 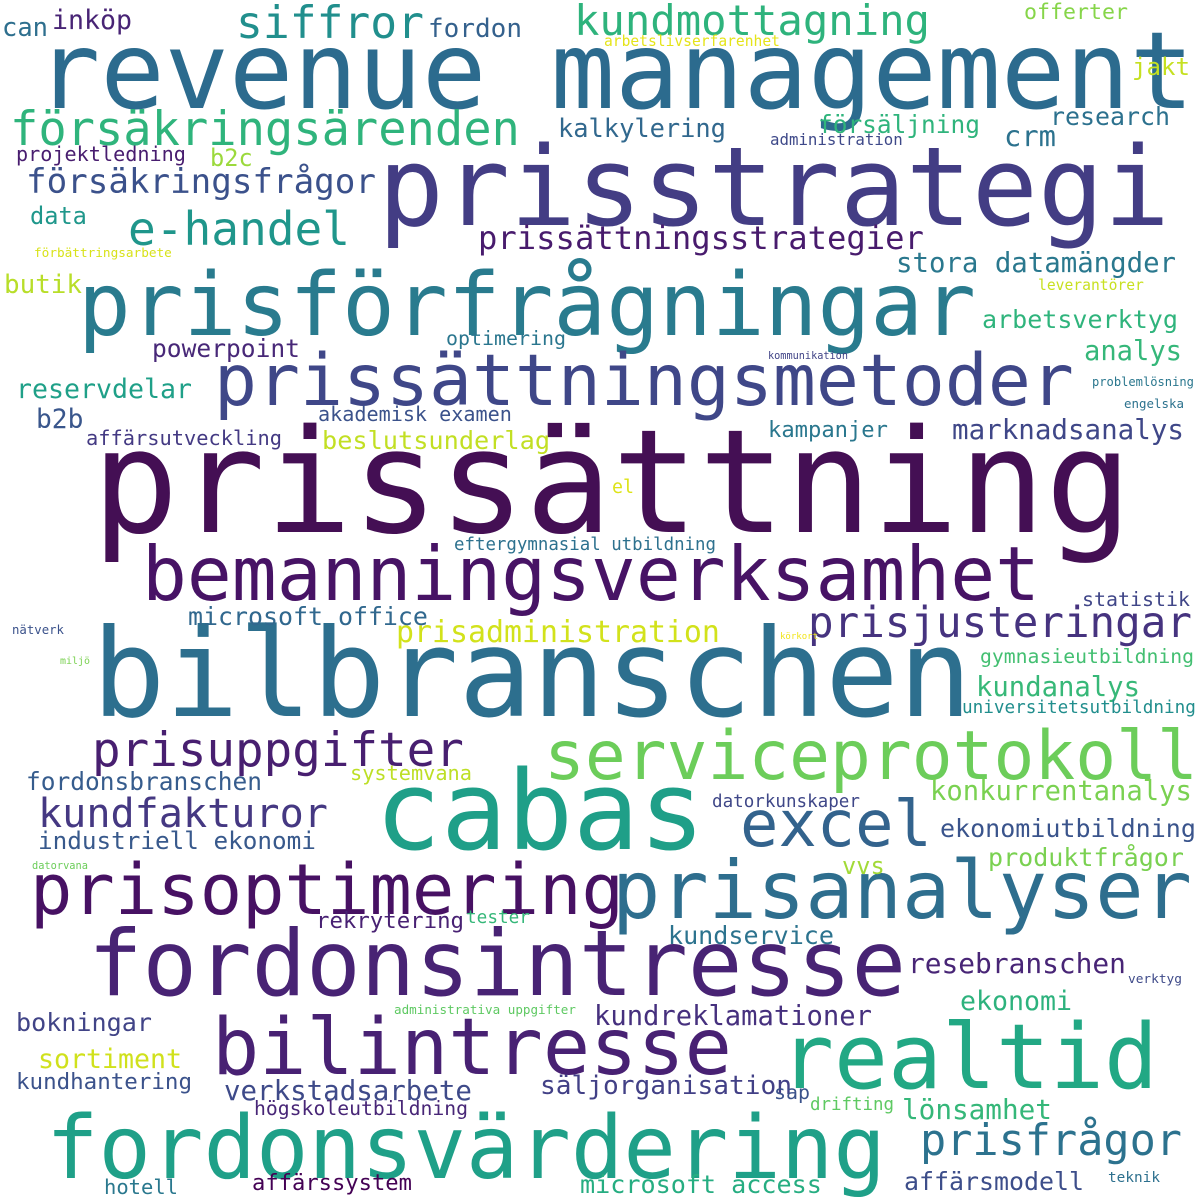 I want to click on word-eftergymnasial-utbildning: eftergymnasial utbildning, so click(x=585, y=545).